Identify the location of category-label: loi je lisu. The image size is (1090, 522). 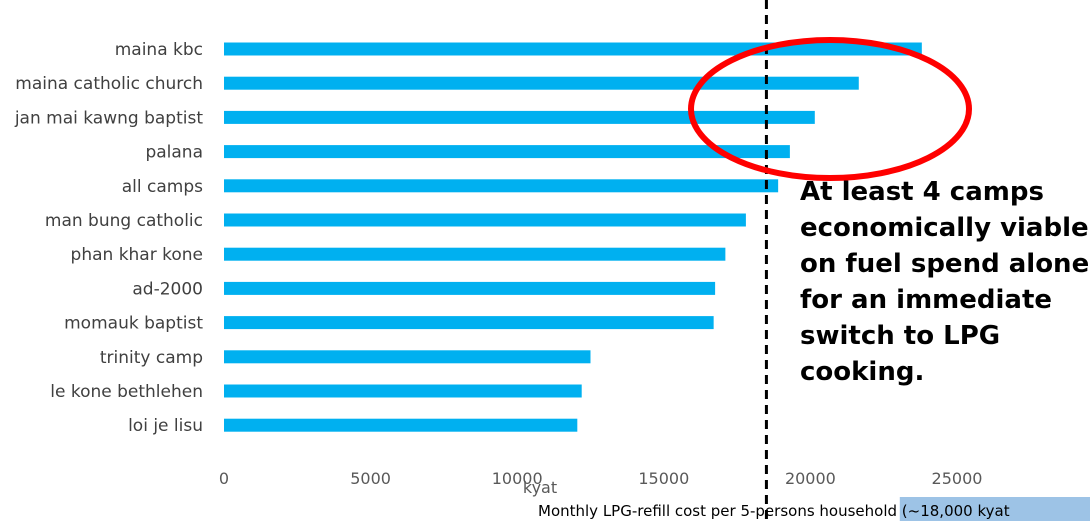
(165, 426).